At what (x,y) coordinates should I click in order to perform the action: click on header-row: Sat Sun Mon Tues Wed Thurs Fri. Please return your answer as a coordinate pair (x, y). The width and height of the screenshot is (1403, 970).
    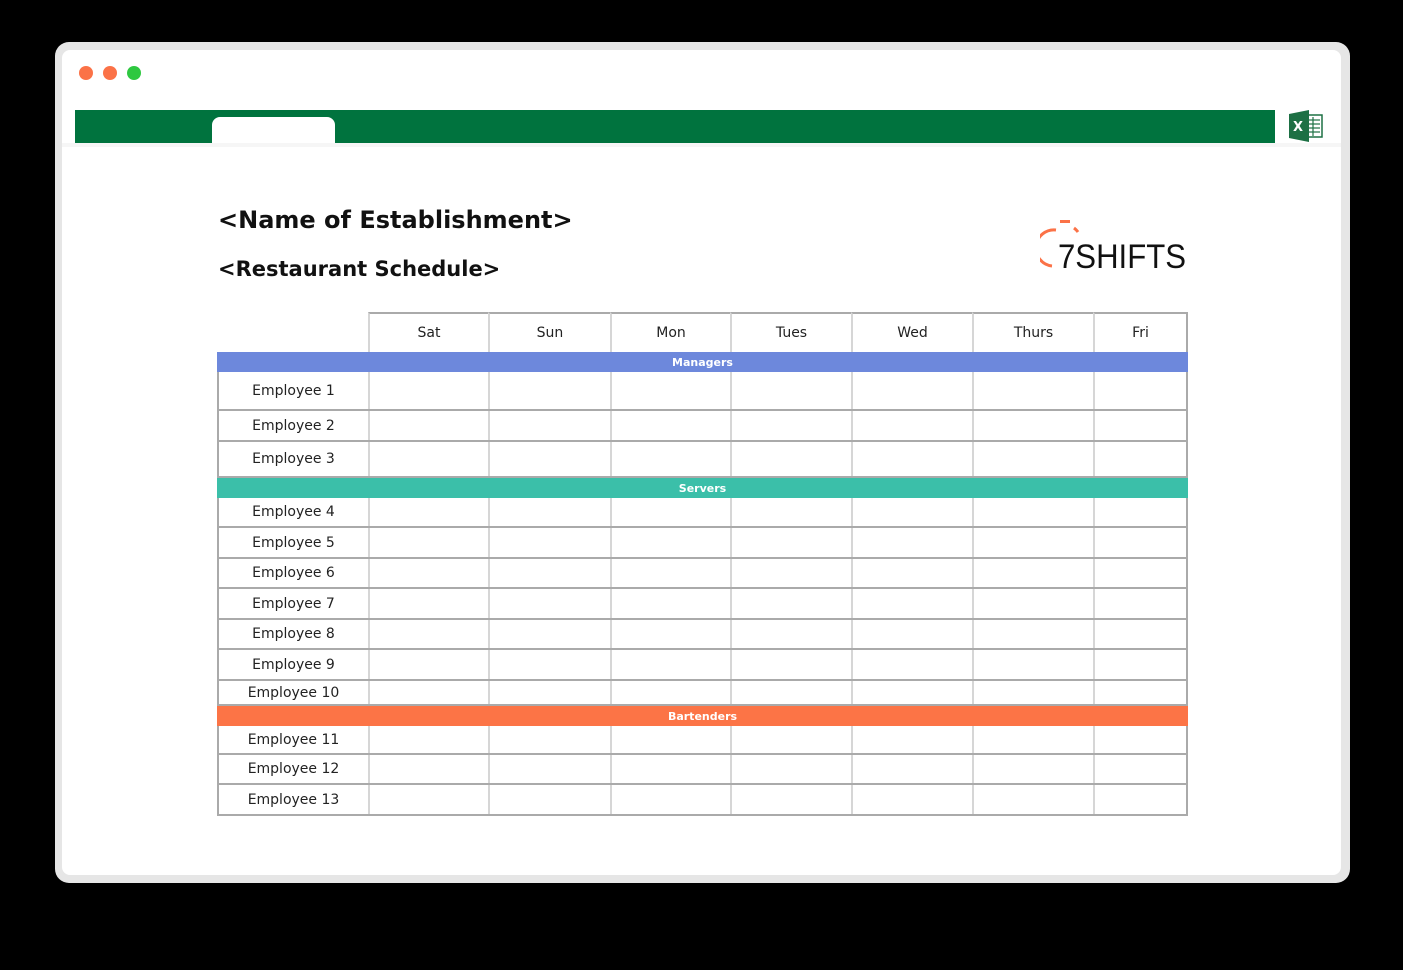
    Looking at the image, I should click on (702, 332).